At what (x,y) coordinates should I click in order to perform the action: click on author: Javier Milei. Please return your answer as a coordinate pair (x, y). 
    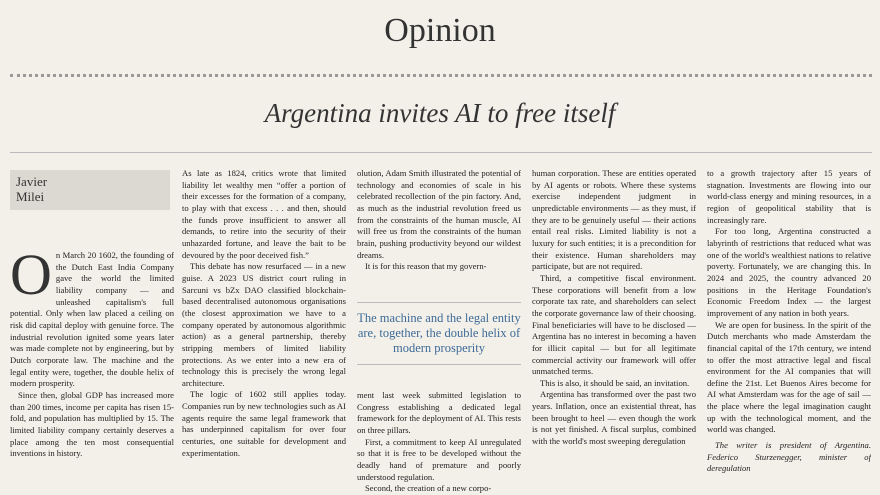
    Looking at the image, I should click on (32, 189).